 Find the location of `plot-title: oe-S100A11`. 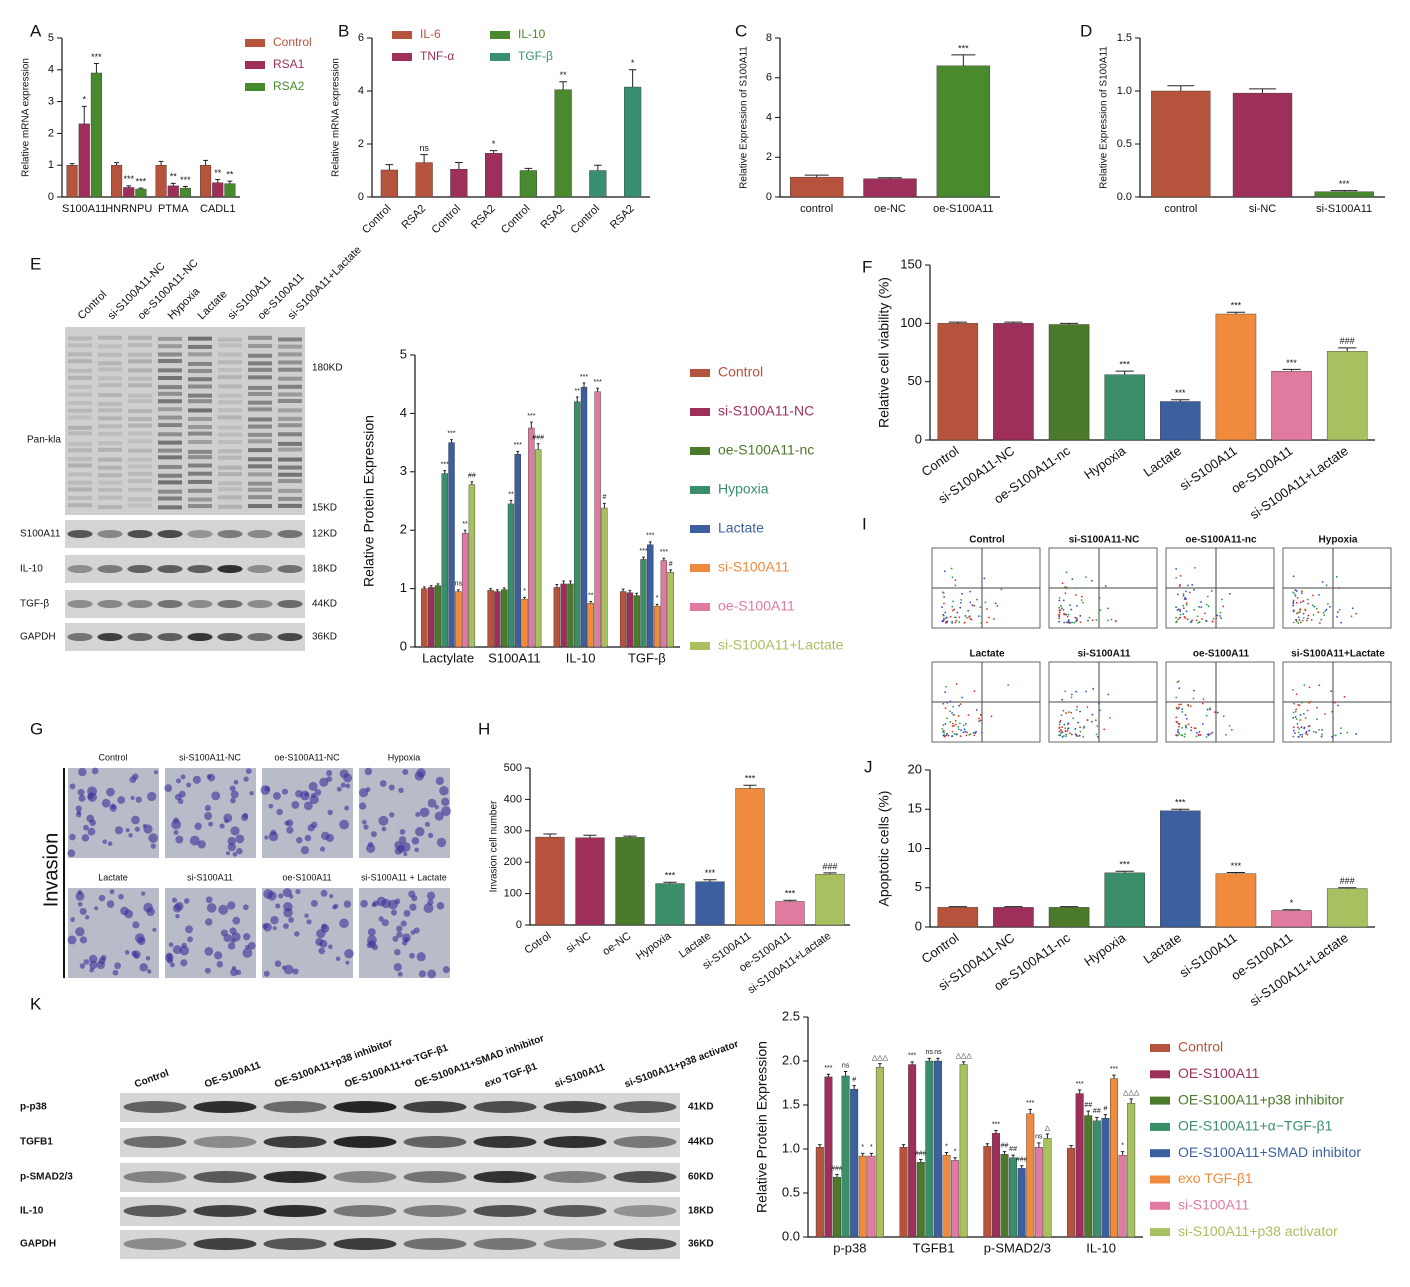

plot-title: oe-S100A11 is located at coordinates (1221, 654).